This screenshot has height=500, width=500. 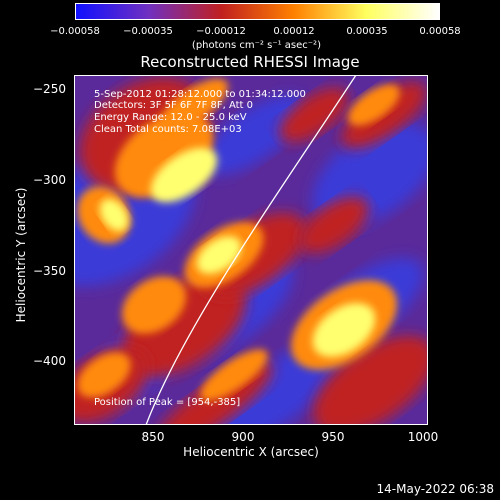 I want to click on x-tick-label: 850, so click(x=153, y=437).